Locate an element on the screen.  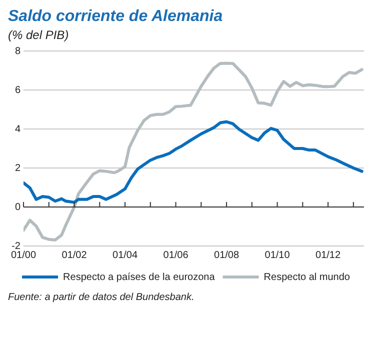
x-tick-label: 01/04 is located at coordinates (125, 255).